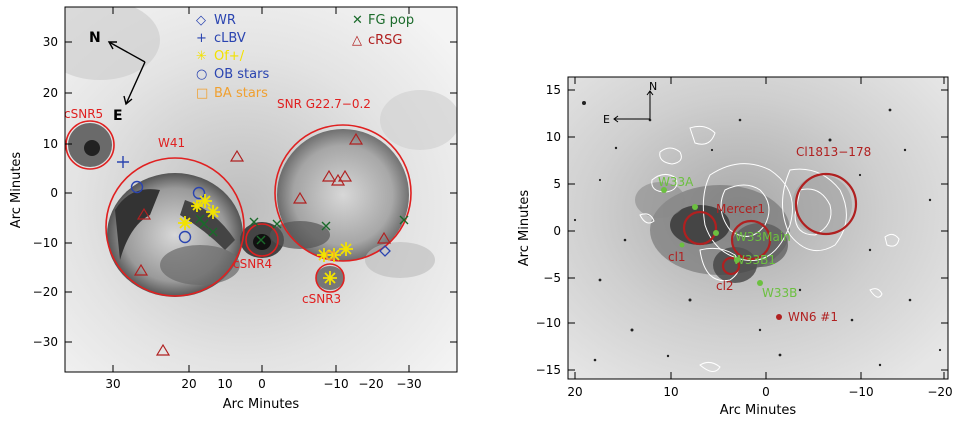  I want to click on w41-label: W41, so click(171, 143).